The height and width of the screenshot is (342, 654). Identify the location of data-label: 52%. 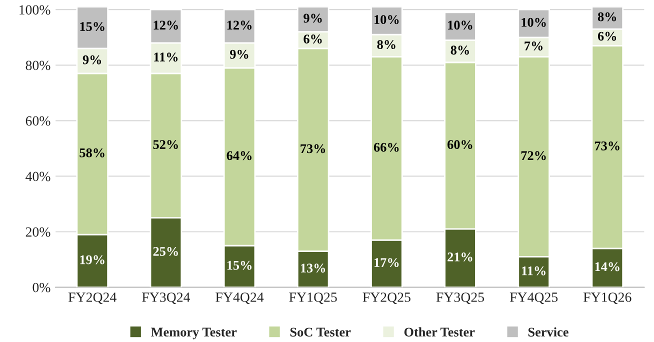
(165, 145).